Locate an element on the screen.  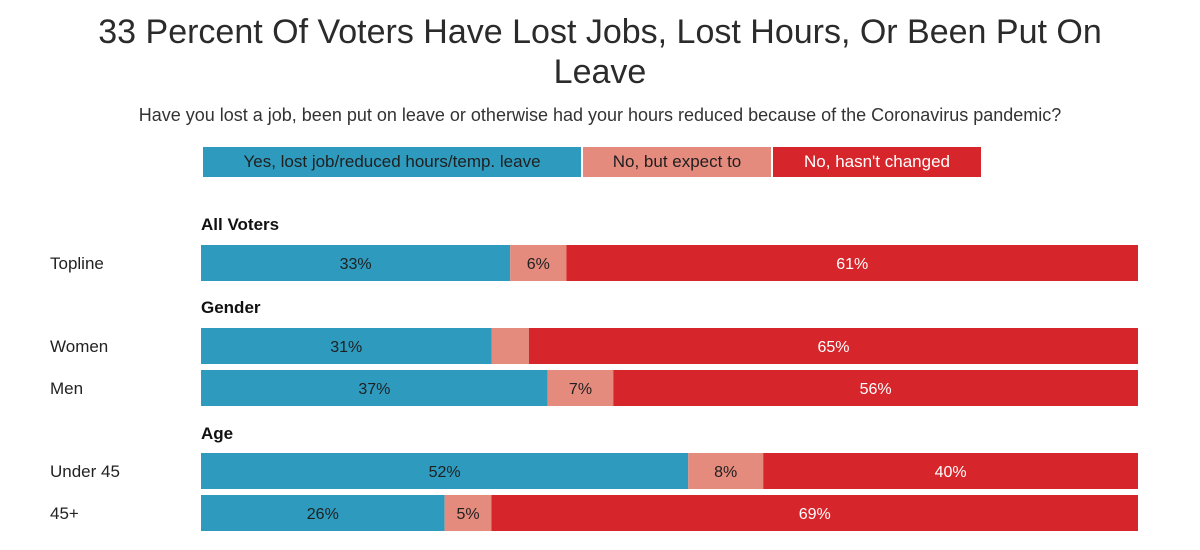
data-label-men-2: 56% is located at coordinates (876, 389).